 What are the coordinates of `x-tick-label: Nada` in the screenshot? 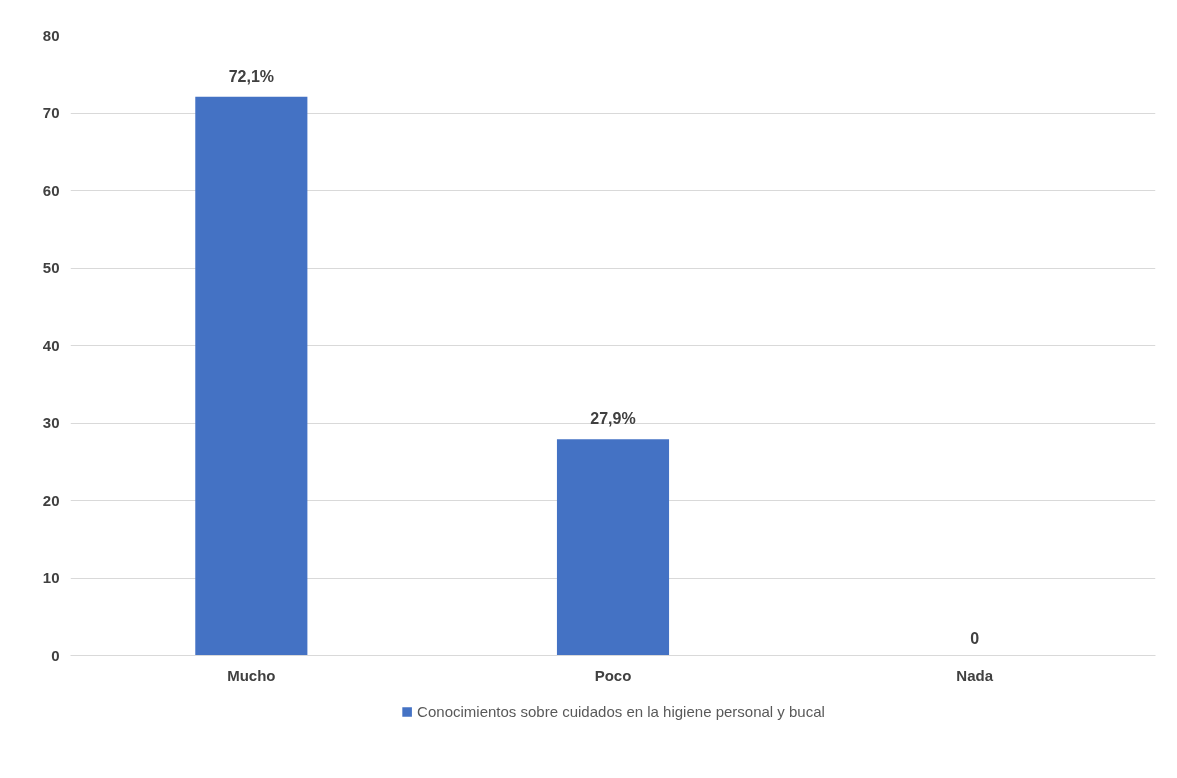 It's located at (975, 675).